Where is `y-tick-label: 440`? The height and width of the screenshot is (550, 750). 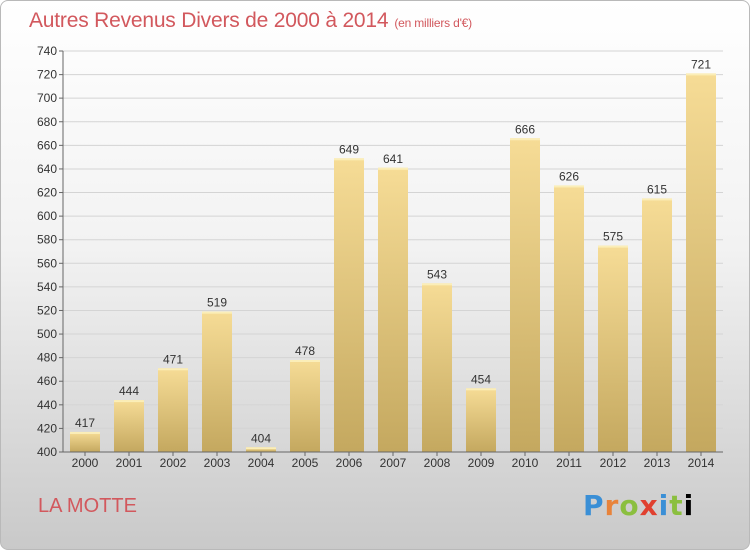 y-tick-label: 440 is located at coordinates (47, 405).